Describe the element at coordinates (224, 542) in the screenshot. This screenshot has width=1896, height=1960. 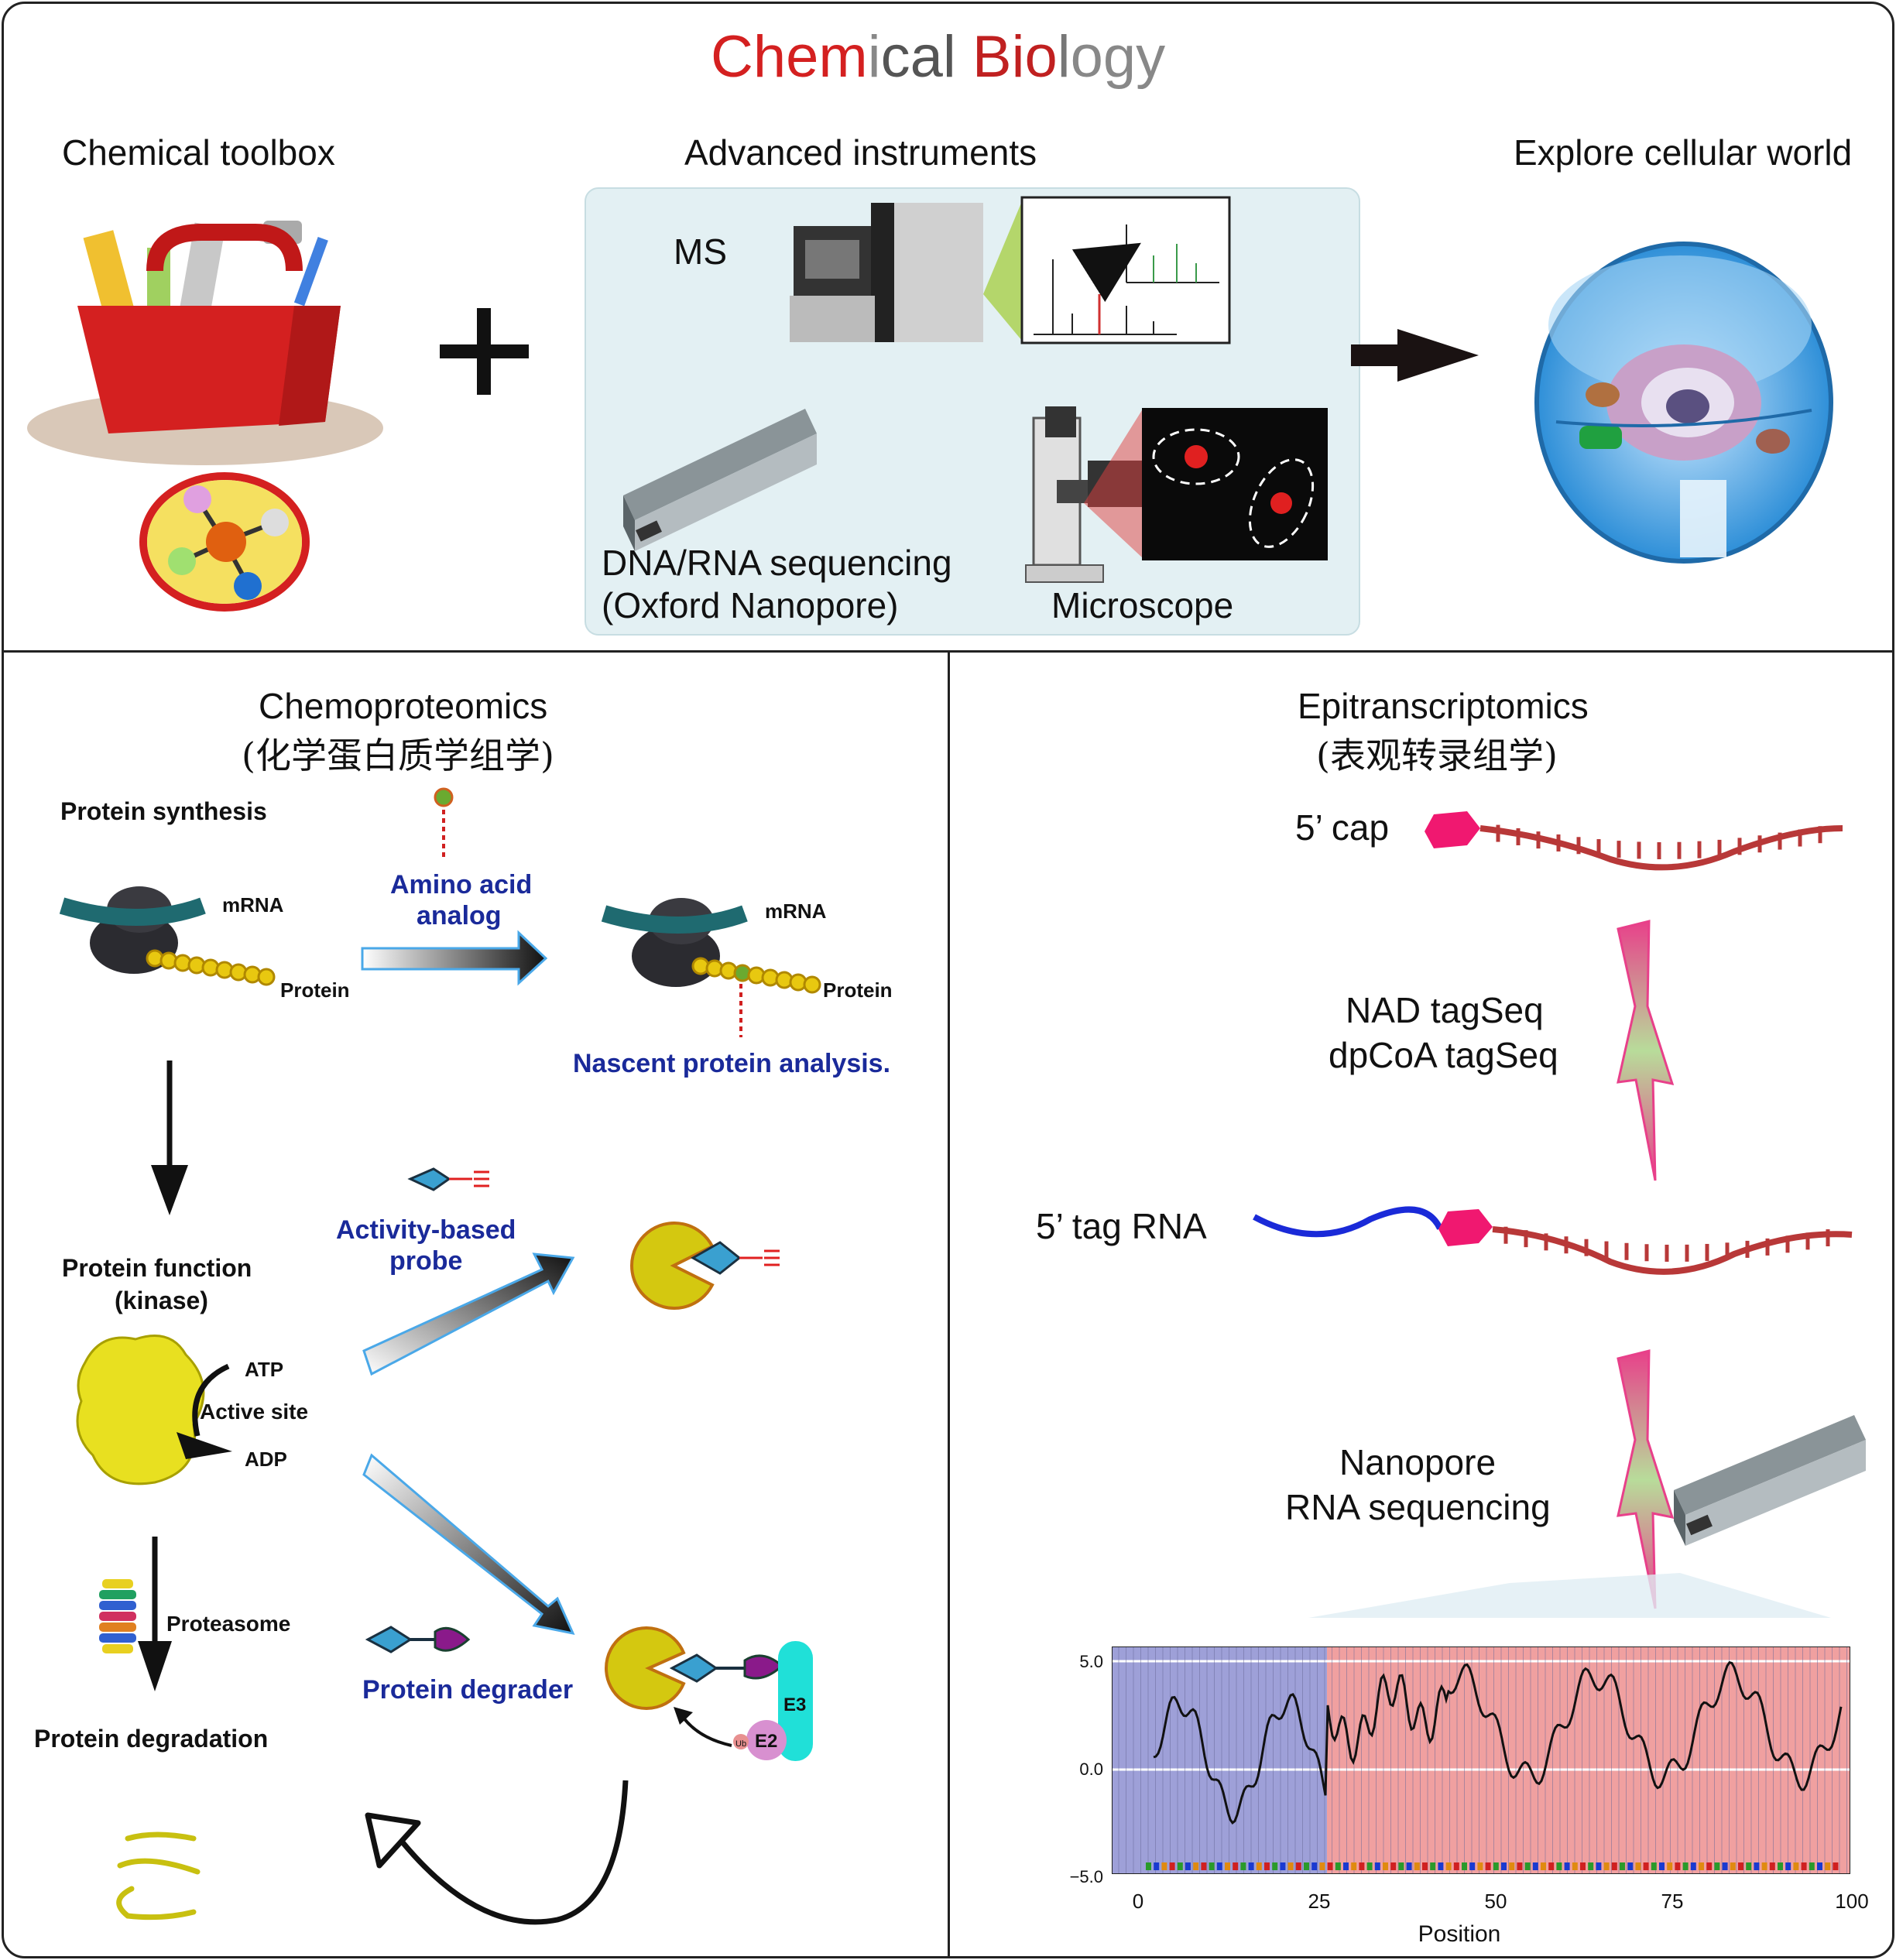
I see `molecule-icon` at that location.